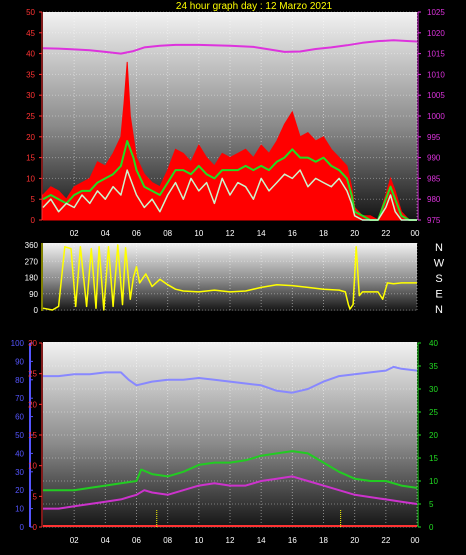  What do you see at coordinates (229, 195) in the screenshot?
I see `series-wind-now` at bounding box center [229, 195].